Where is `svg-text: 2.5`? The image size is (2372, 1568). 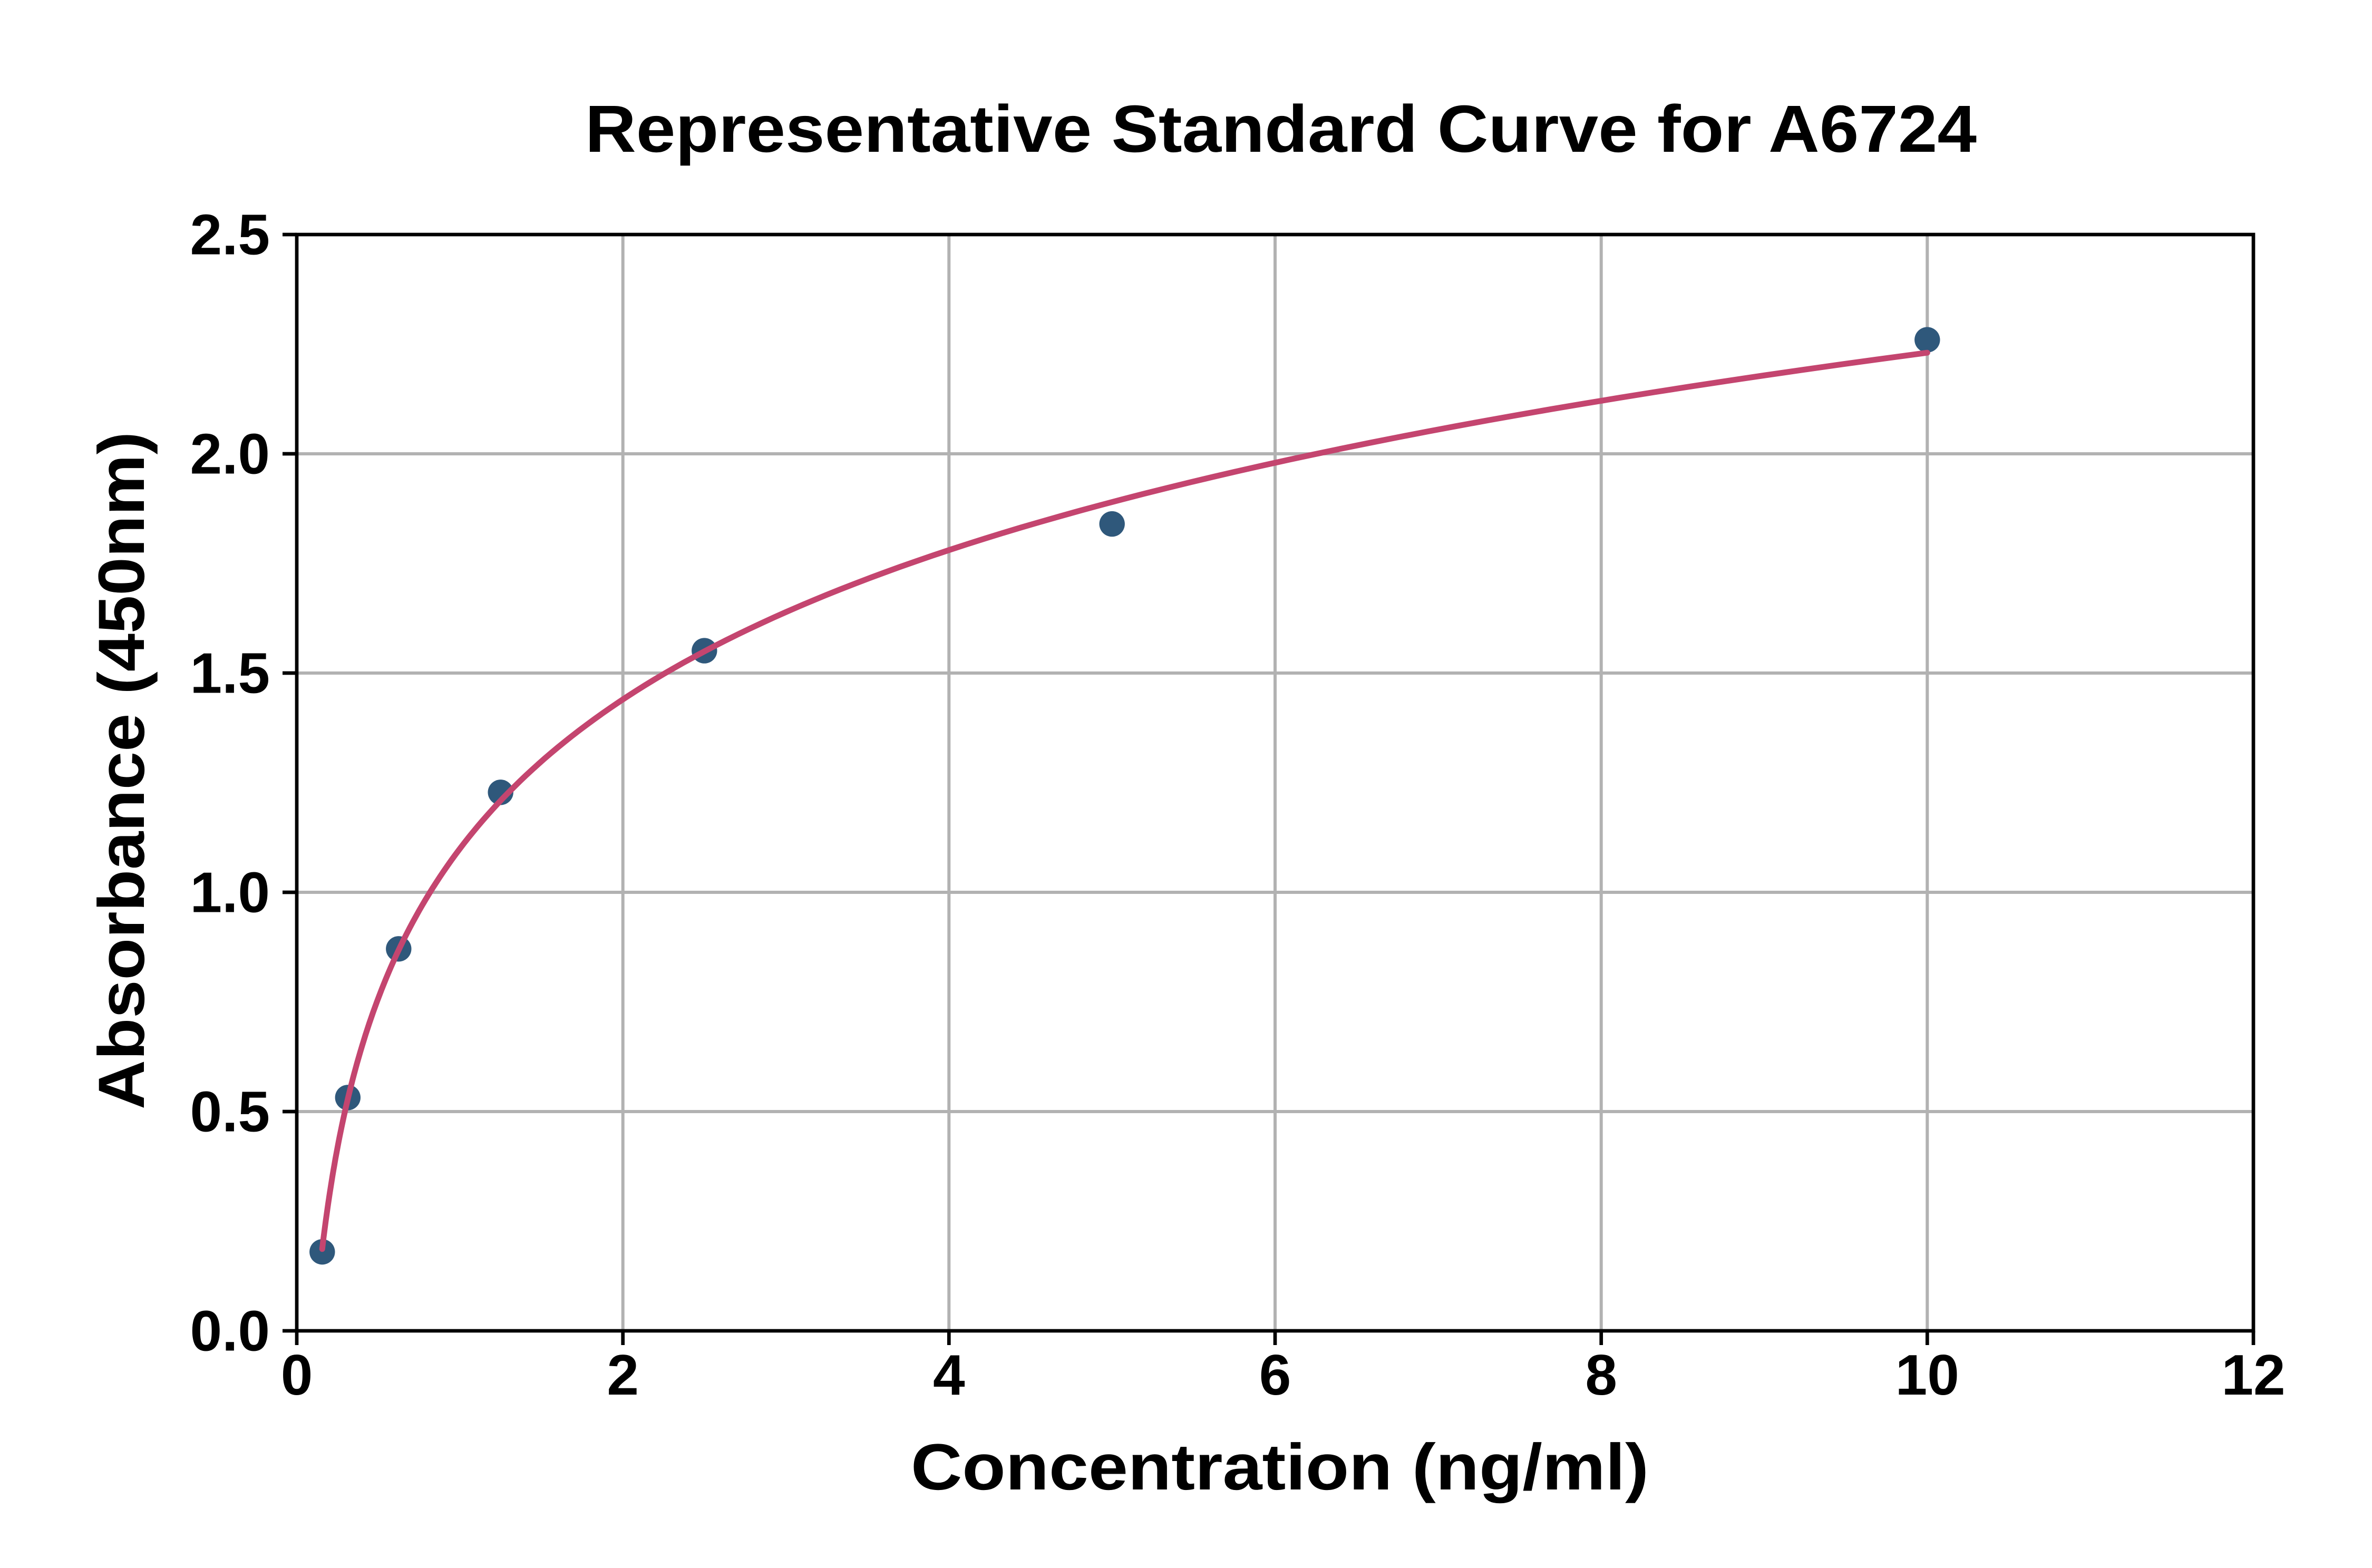
svg-text: 2.5 is located at coordinates (230, 235).